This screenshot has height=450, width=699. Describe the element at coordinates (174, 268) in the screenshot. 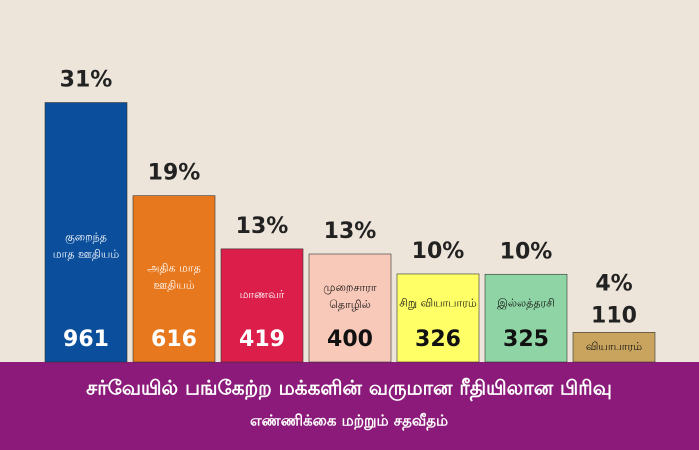

I see `category-label: அதிக மாத` at that location.